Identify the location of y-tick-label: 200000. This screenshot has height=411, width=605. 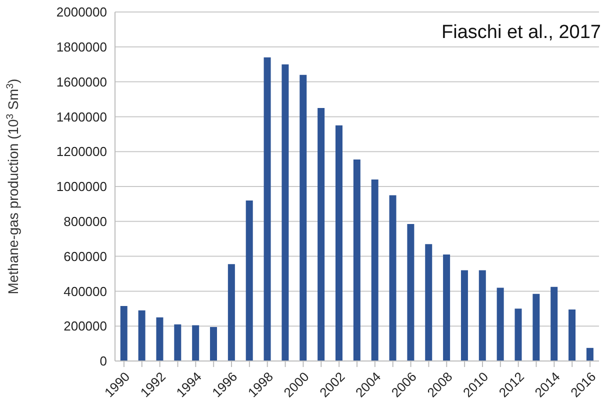
(85, 326).